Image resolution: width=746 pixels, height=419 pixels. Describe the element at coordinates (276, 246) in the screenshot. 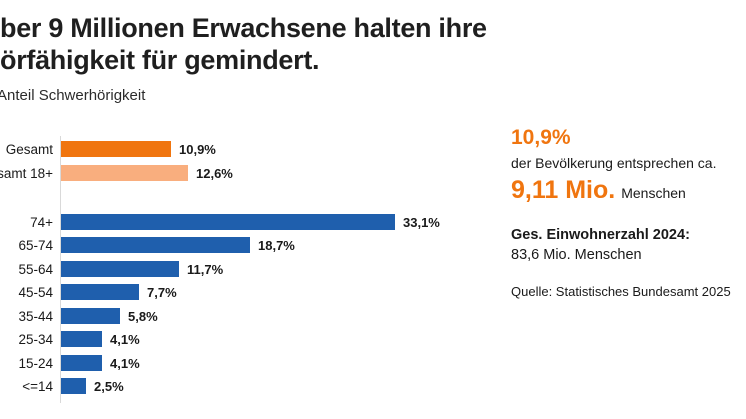

I see `value-label: 18,7%` at that location.